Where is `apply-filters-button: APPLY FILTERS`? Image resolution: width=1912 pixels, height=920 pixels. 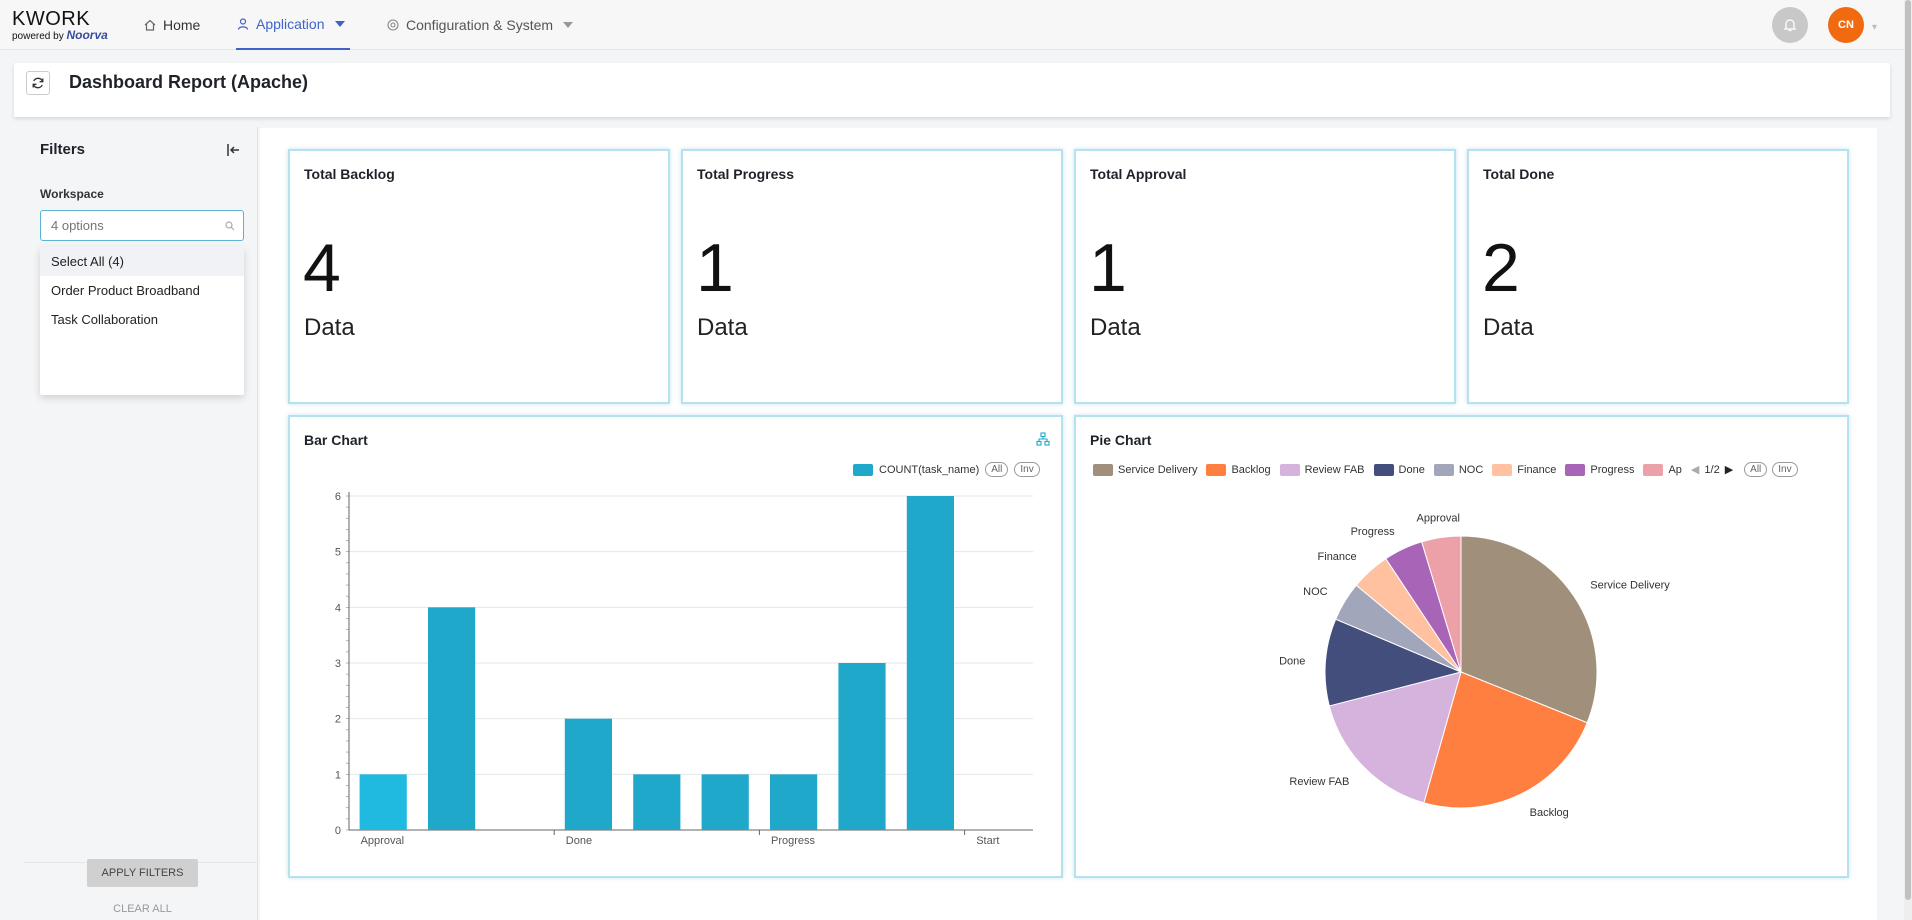 apply-filters-button: APPLY FILTERS is located at coordinates (142, 873).